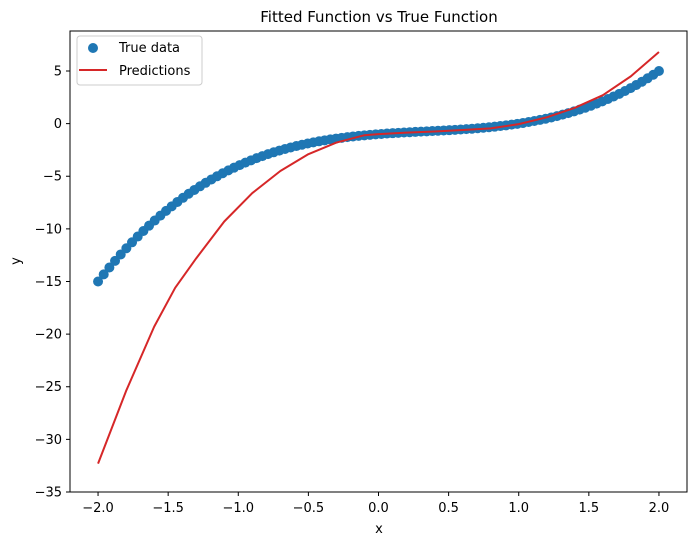  I want to click on legend-label-true-data: True data, so click(149, 48).